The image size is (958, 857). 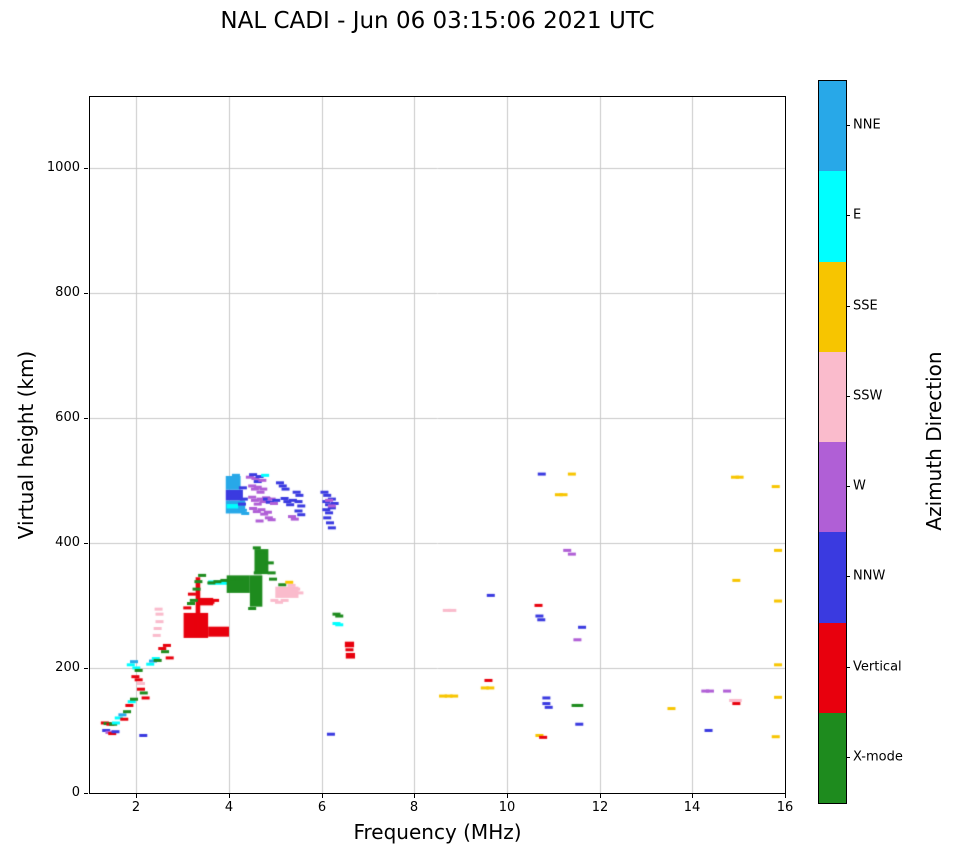 I want to click on colorbar-segment-sse, so click(x=832, y=306).